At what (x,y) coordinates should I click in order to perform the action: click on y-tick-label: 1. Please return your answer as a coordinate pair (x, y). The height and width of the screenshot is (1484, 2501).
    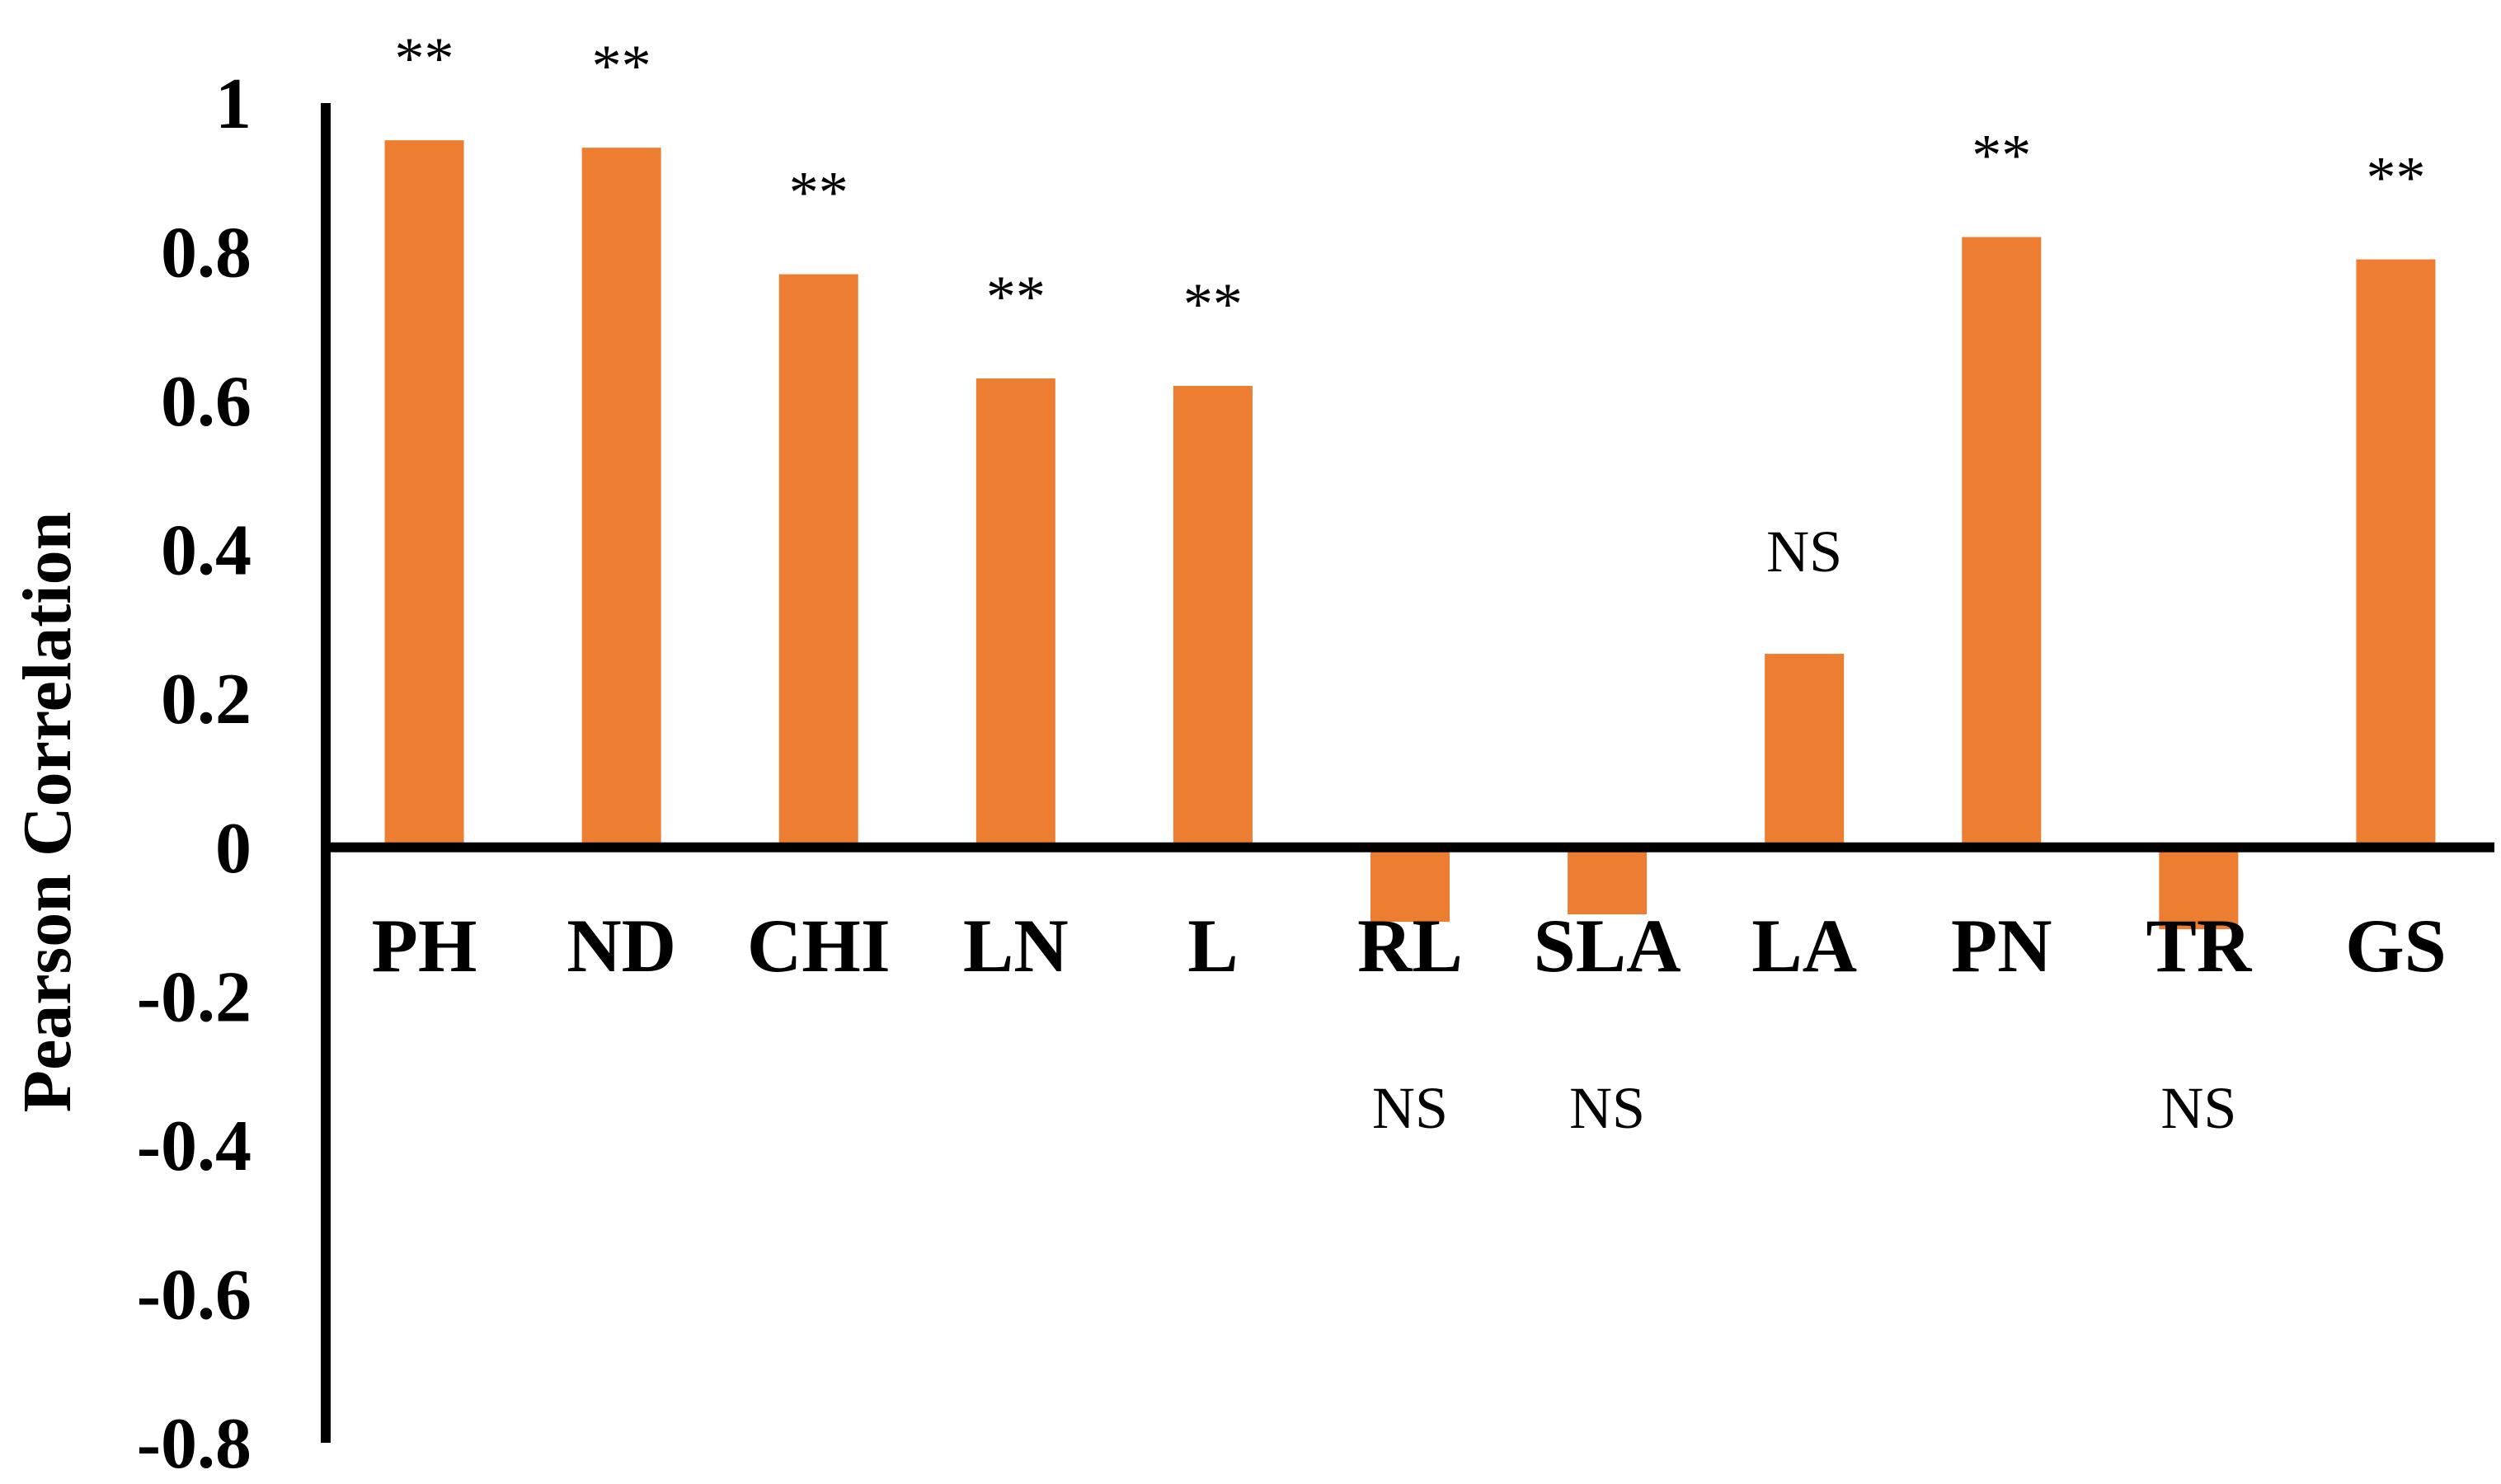
    Looking at the image, I should click on (233, 104).